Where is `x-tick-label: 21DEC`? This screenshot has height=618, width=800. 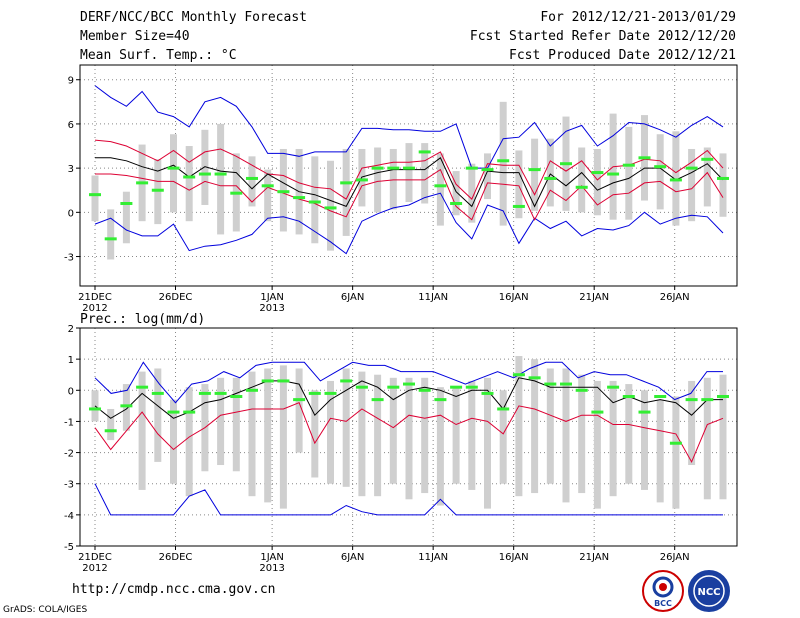 x-tick-label: 21DEC is located at coordinates (95, 297).